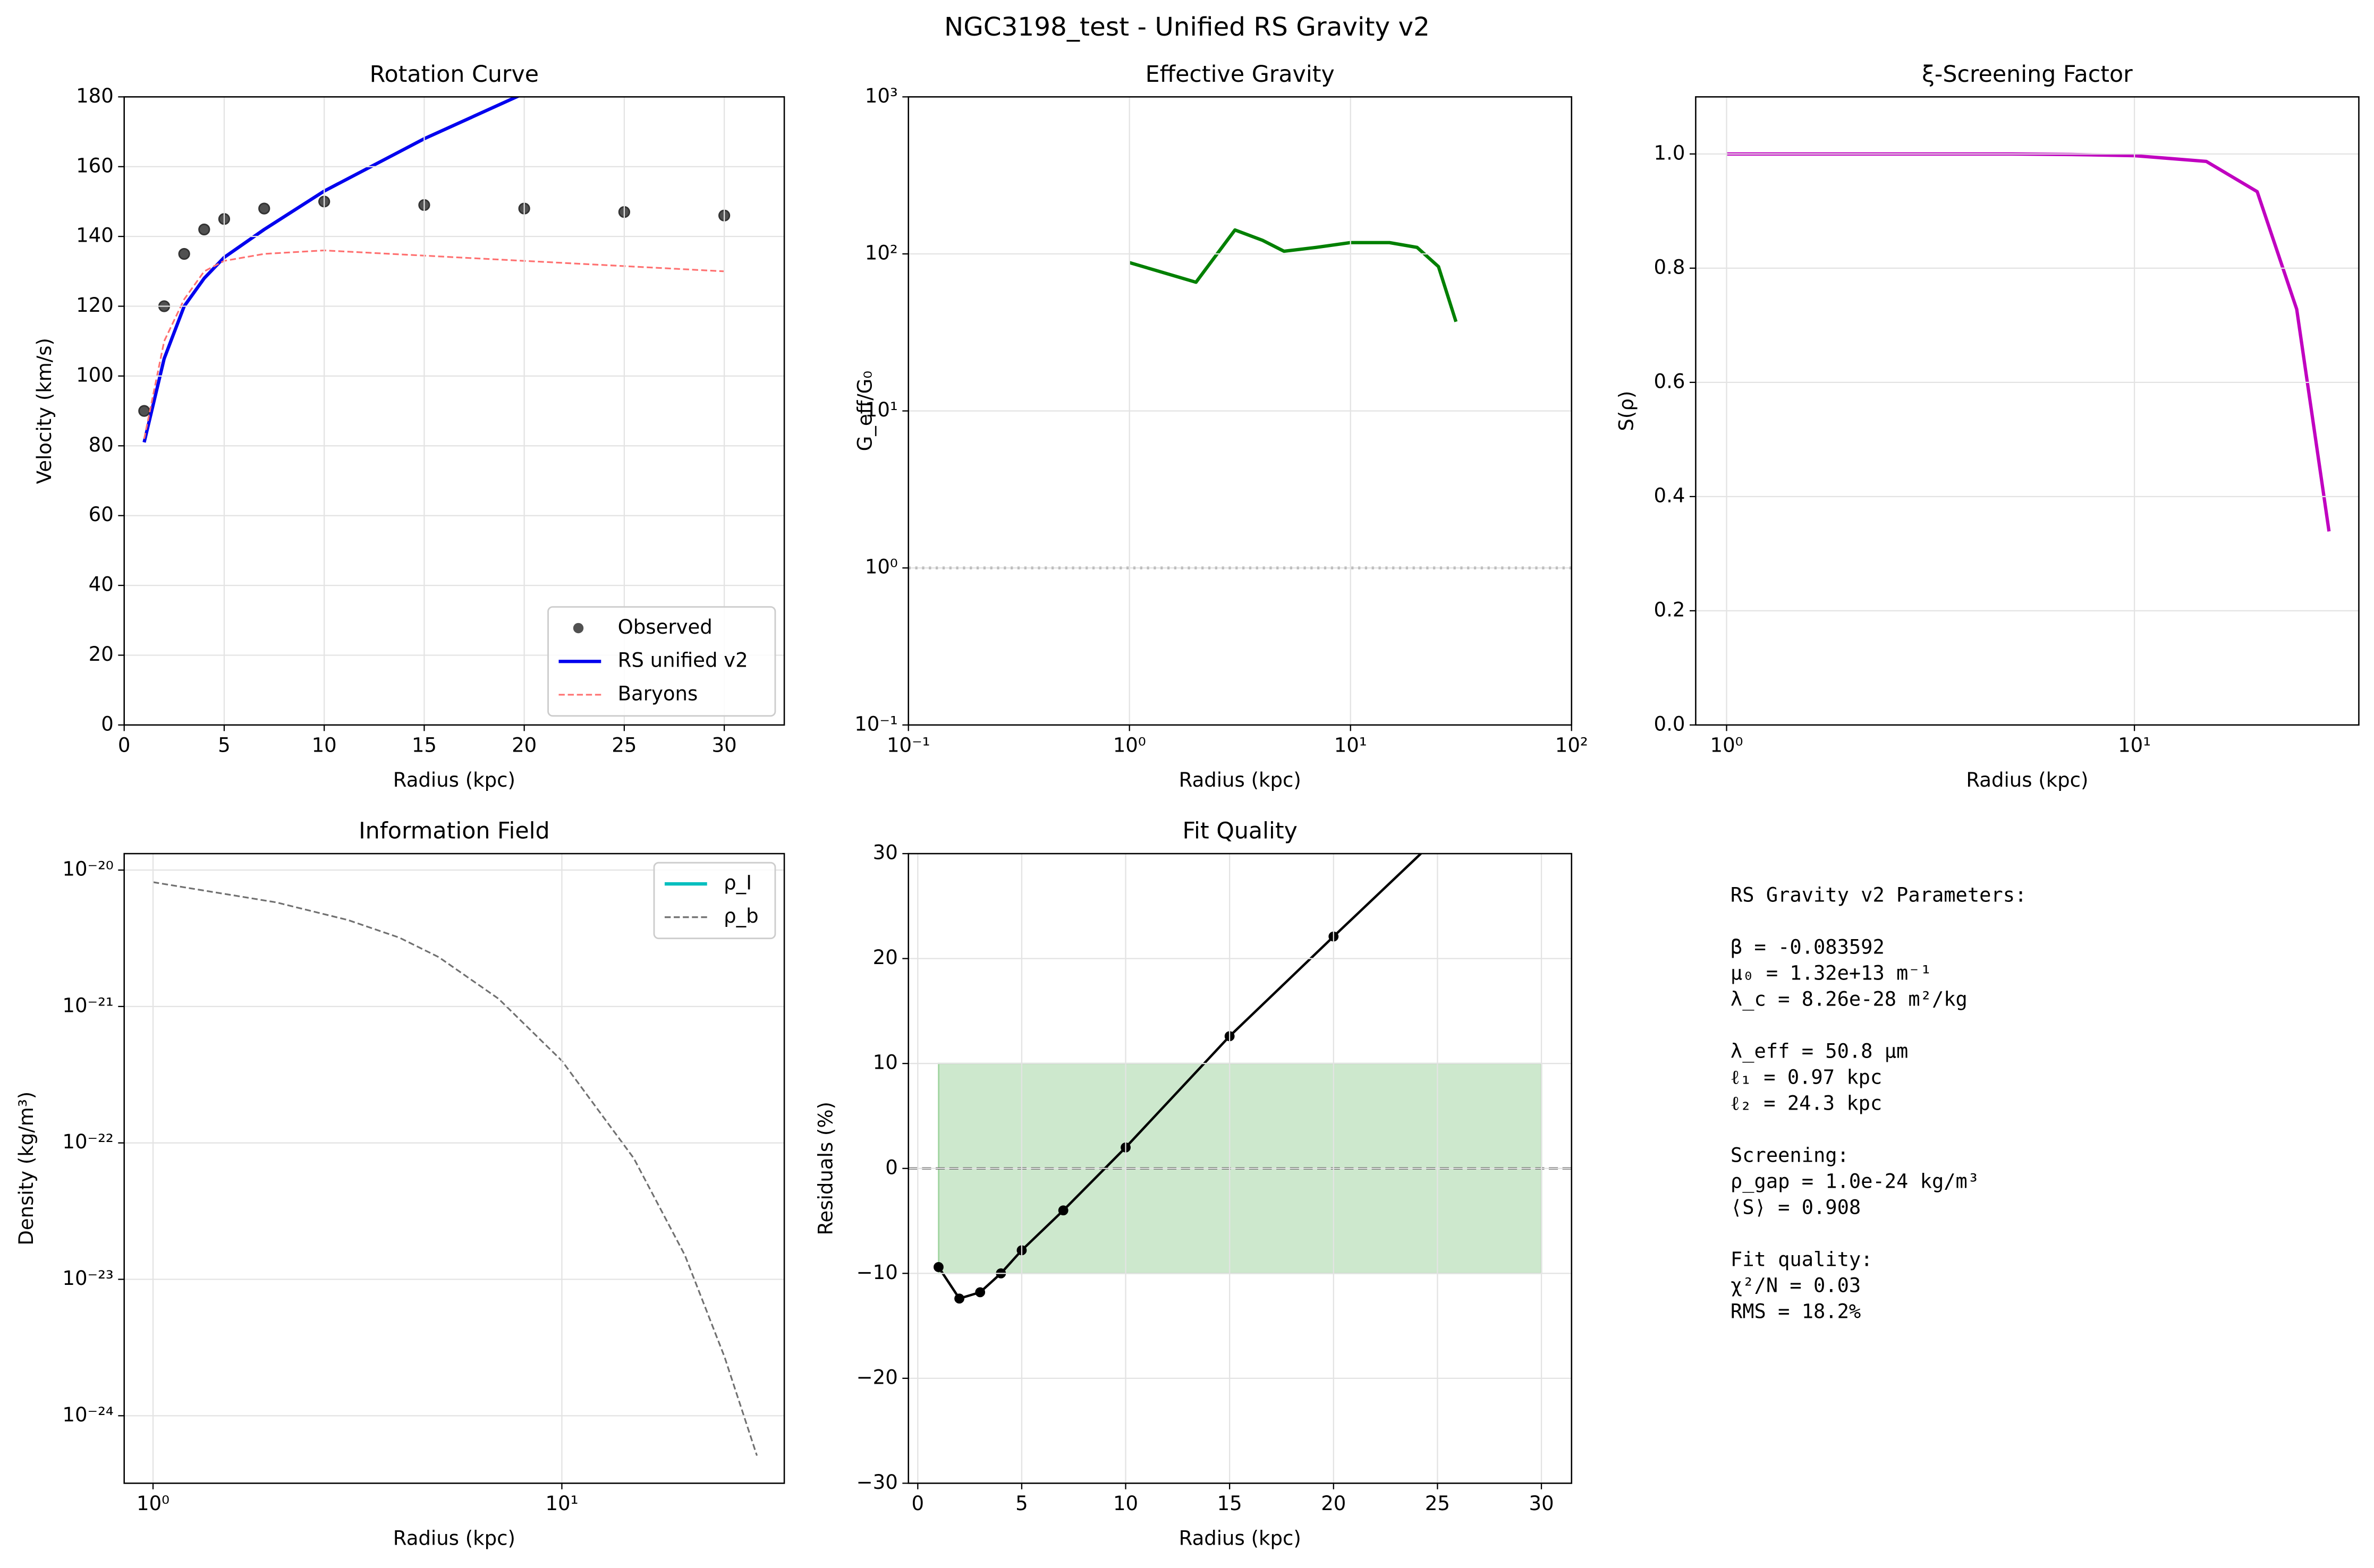 This screenshot has height=1568, width=2374. Describe the element at coordinates (1669, 152) in the screenshot. I see `y-tick-label: 1.0` at that location.